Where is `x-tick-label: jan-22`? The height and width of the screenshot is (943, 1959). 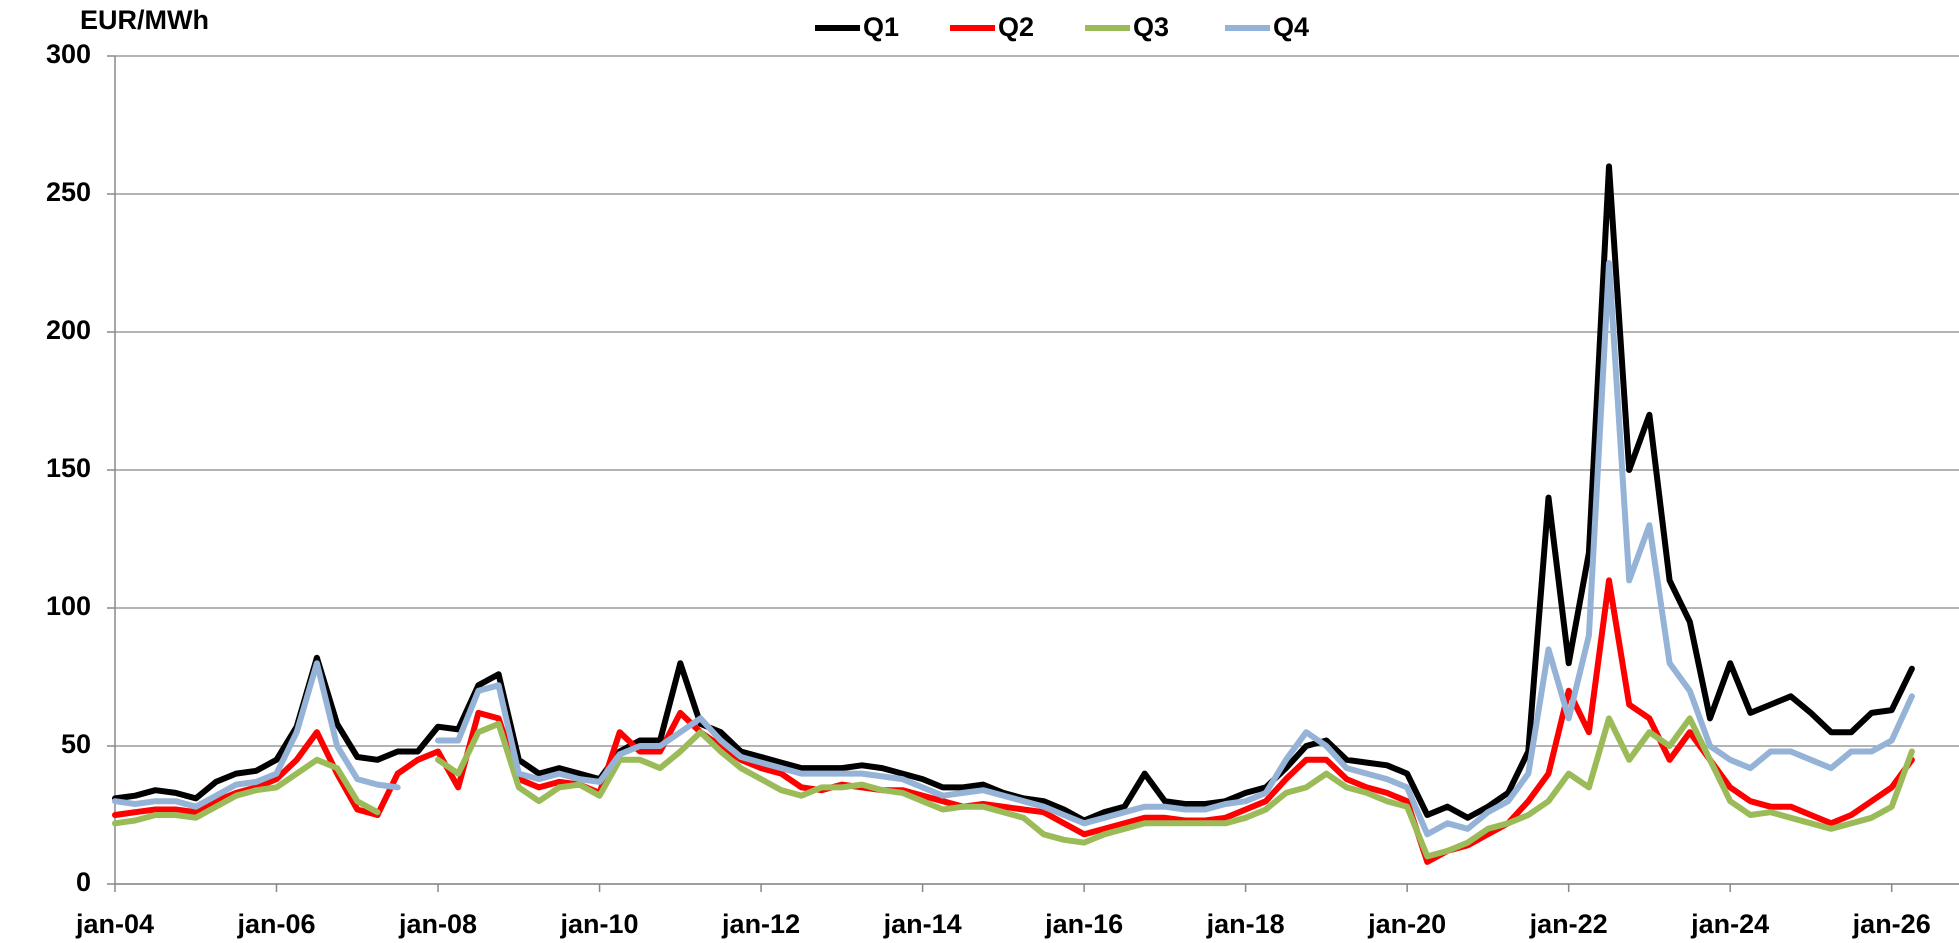
x-tick-label: jan-22 is located at coordinates (1568, 924).